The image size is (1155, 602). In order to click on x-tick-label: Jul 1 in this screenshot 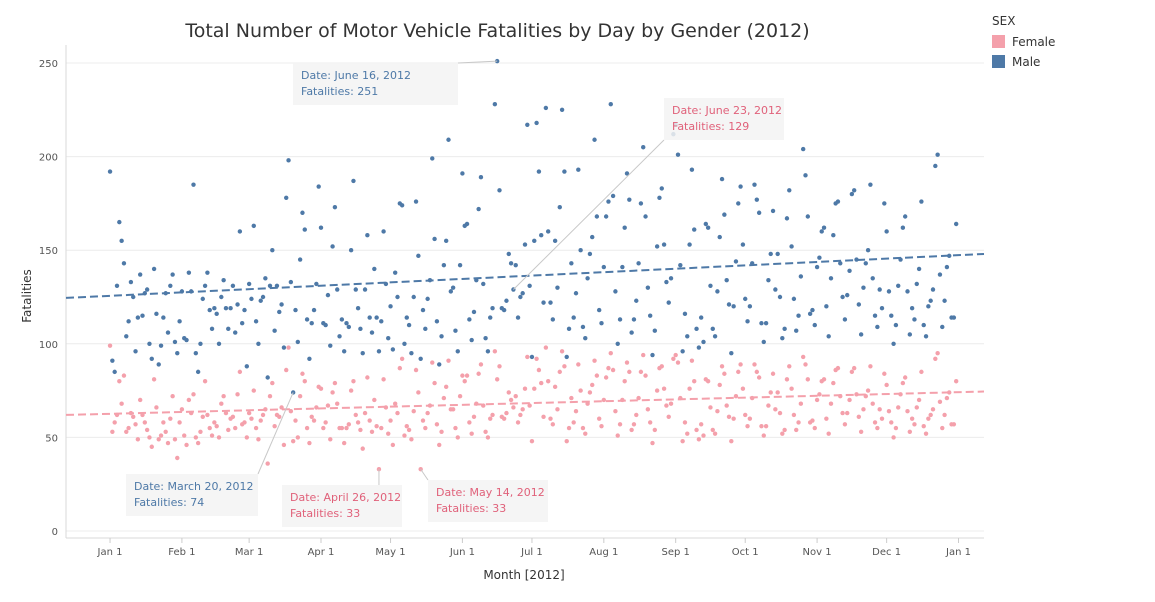, I will do `click(531, 552)`.